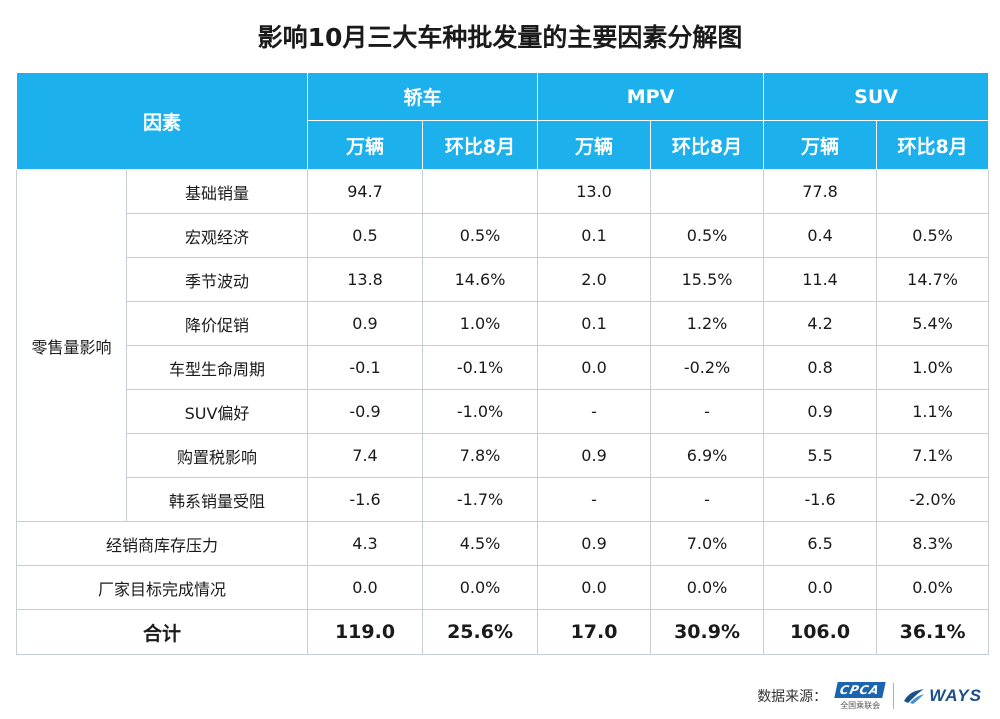 The image size is (1000, 719). What do you see at coordinates (933, 279) in the screenshot?
I see `value-cell: 14.7%` at bounding box center [933, 279].